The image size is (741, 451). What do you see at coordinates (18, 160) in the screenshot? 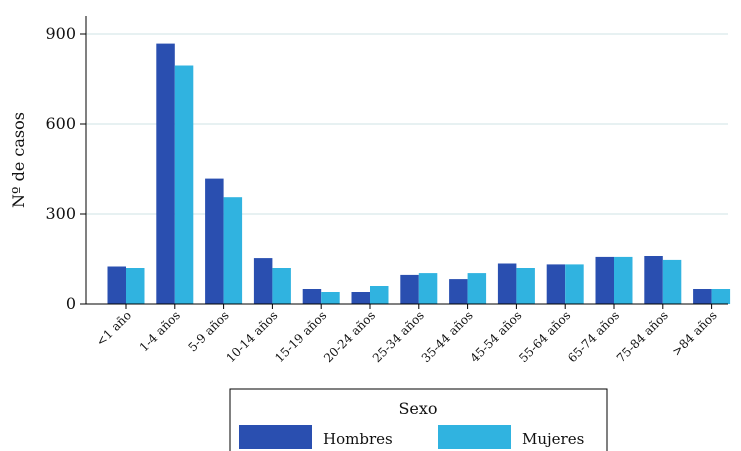
I see `y-axis-title: Nº de casos` at bounding box center [18, 160].